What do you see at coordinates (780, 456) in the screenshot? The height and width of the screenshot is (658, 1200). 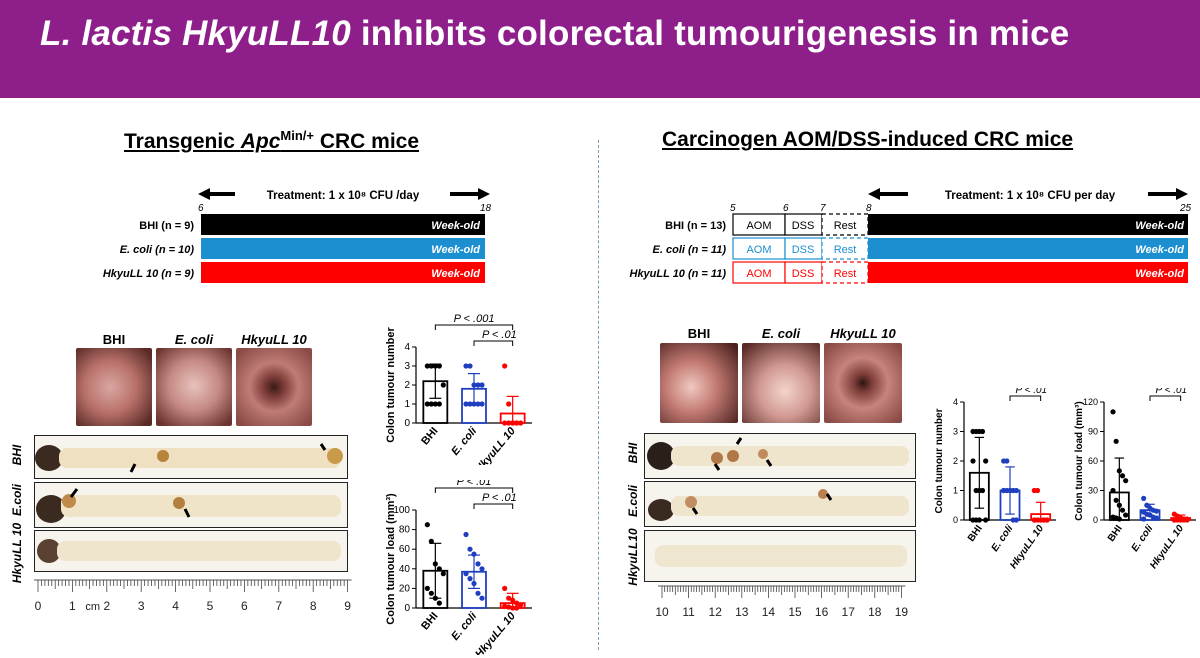 I see `right-colon-photo-bhi` at bounding box center [780, 456].